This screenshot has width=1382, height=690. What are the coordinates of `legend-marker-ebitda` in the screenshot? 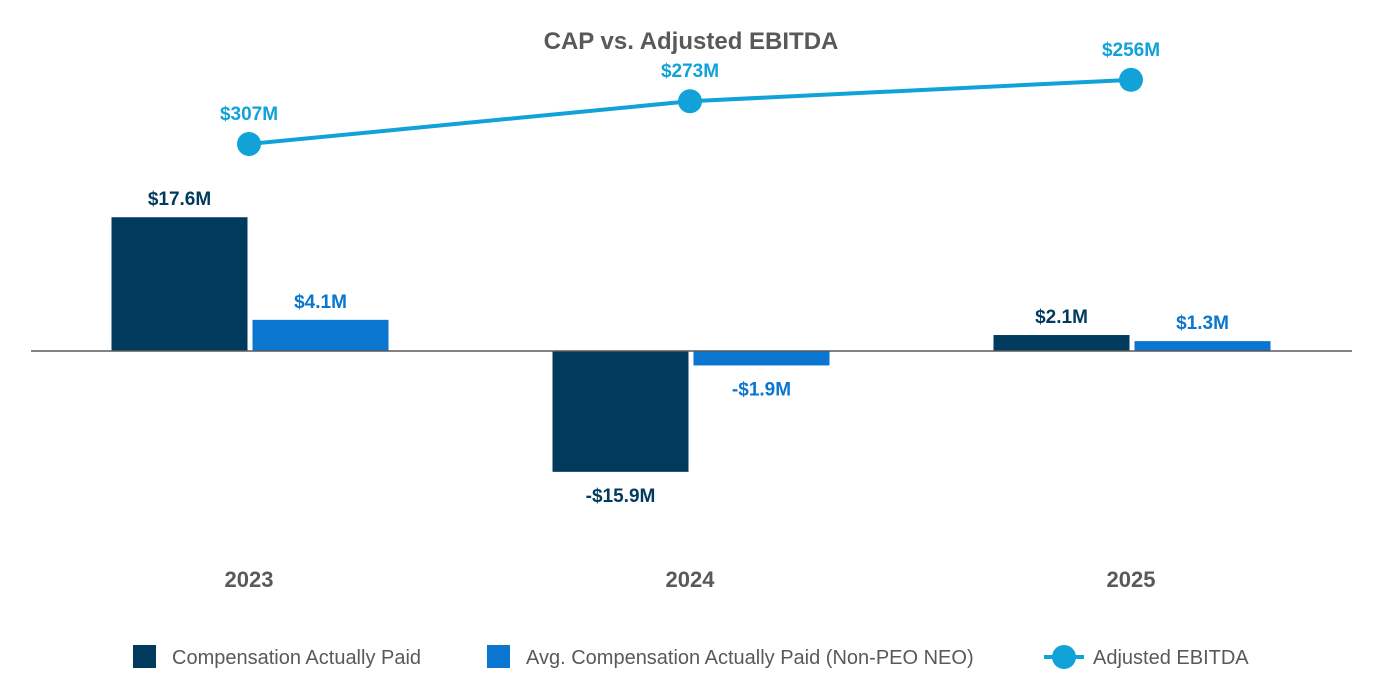 It's located at (1064, 657).